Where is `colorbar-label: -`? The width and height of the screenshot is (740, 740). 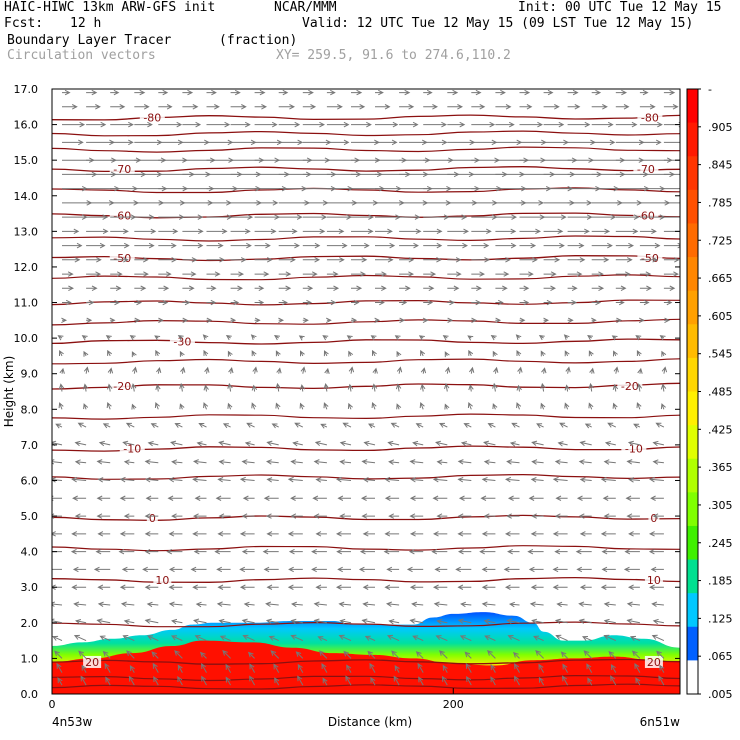
colorbar-label: - is located at coordinates (710, 89).